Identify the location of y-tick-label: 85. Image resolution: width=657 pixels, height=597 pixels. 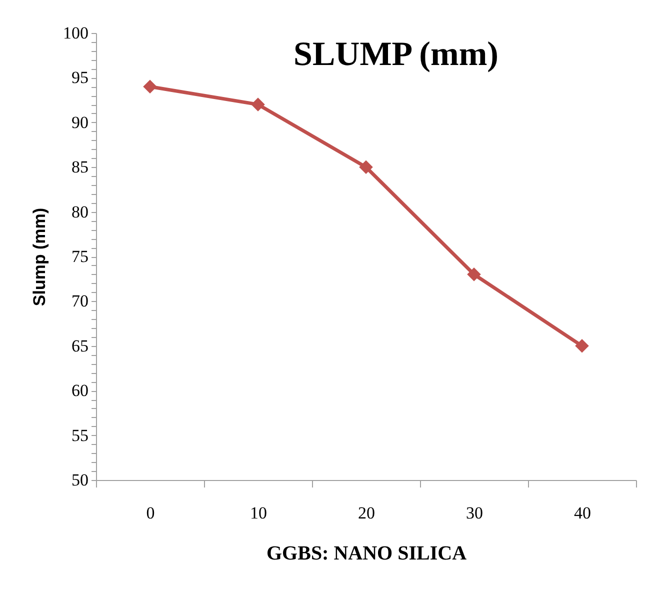
(80, 167).